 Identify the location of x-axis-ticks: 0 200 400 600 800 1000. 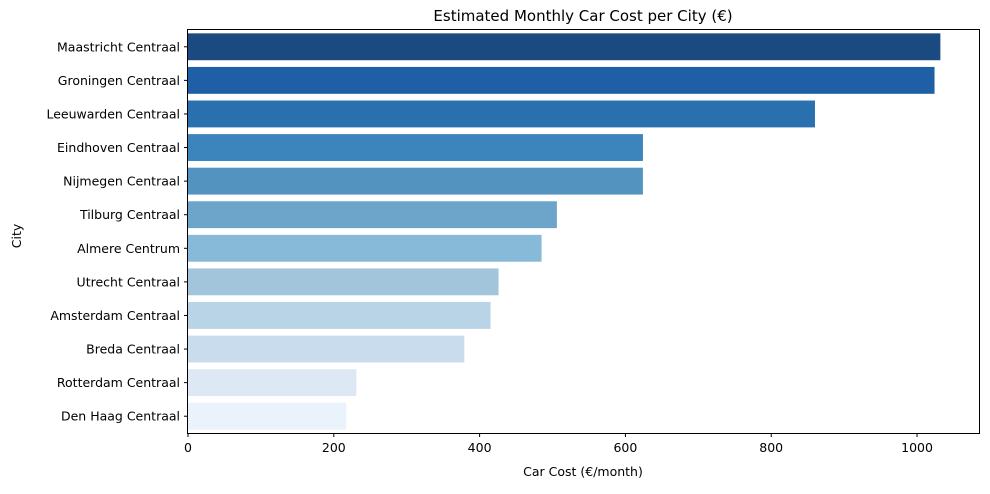
(558, 444).